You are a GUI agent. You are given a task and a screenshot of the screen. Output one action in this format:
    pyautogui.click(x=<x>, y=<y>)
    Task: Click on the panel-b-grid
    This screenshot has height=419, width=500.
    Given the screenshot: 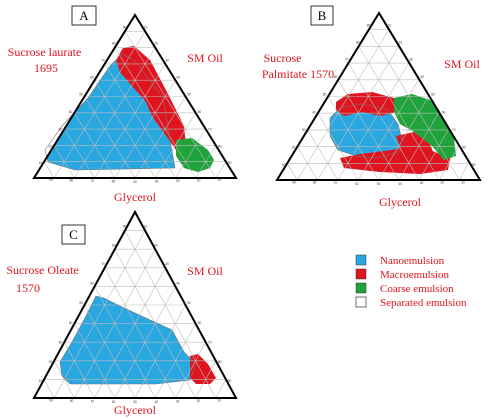 What is the action you would take?
    pyautogui.click(x=378, y=105)
    